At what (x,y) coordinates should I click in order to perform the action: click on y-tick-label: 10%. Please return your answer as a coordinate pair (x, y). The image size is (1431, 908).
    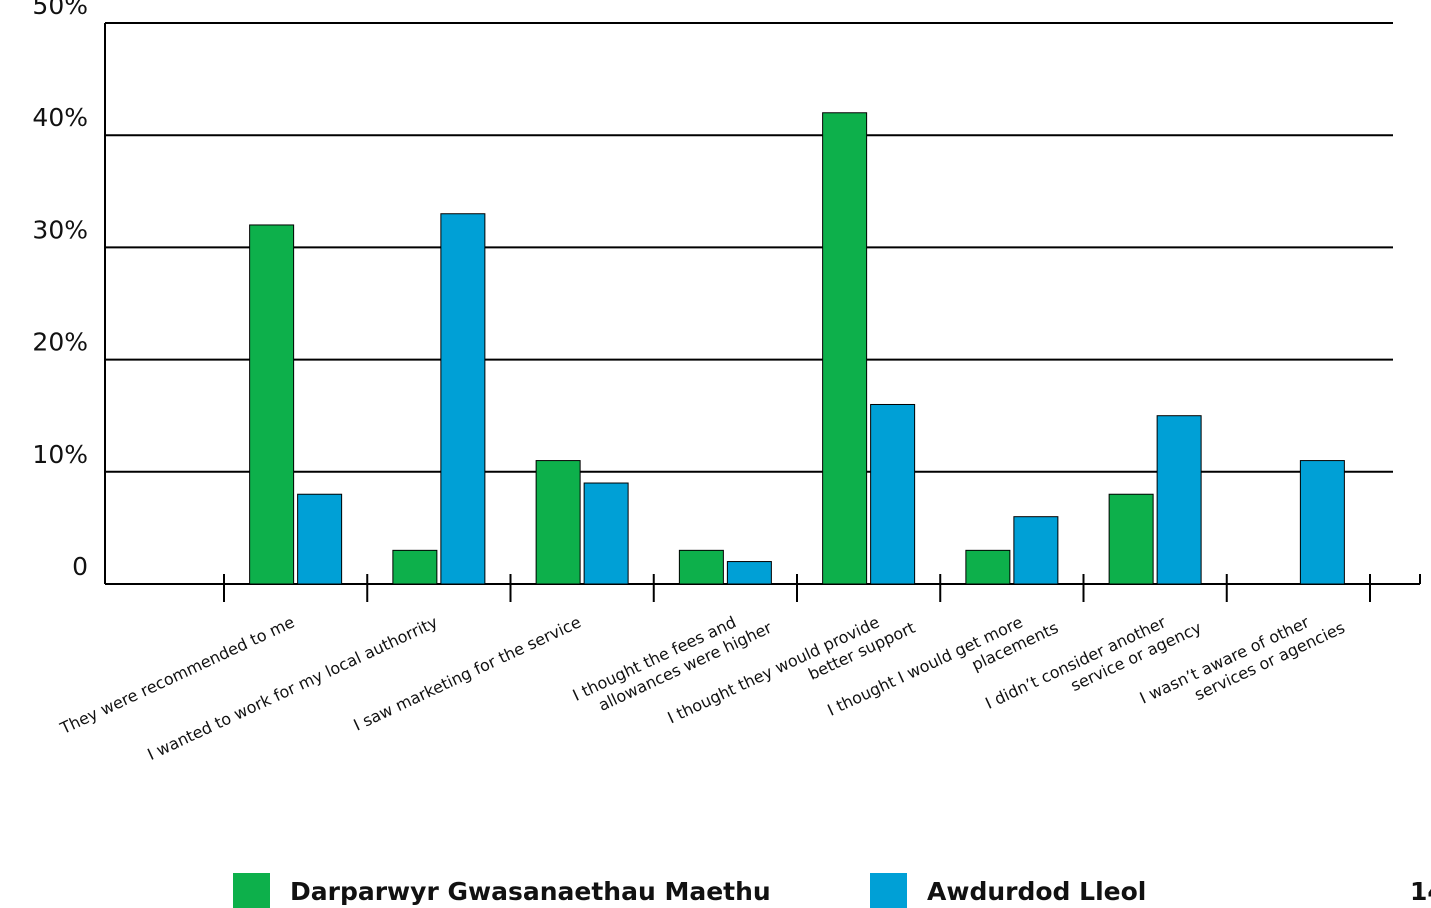
    Looking at the image, I should click on (60, 454).